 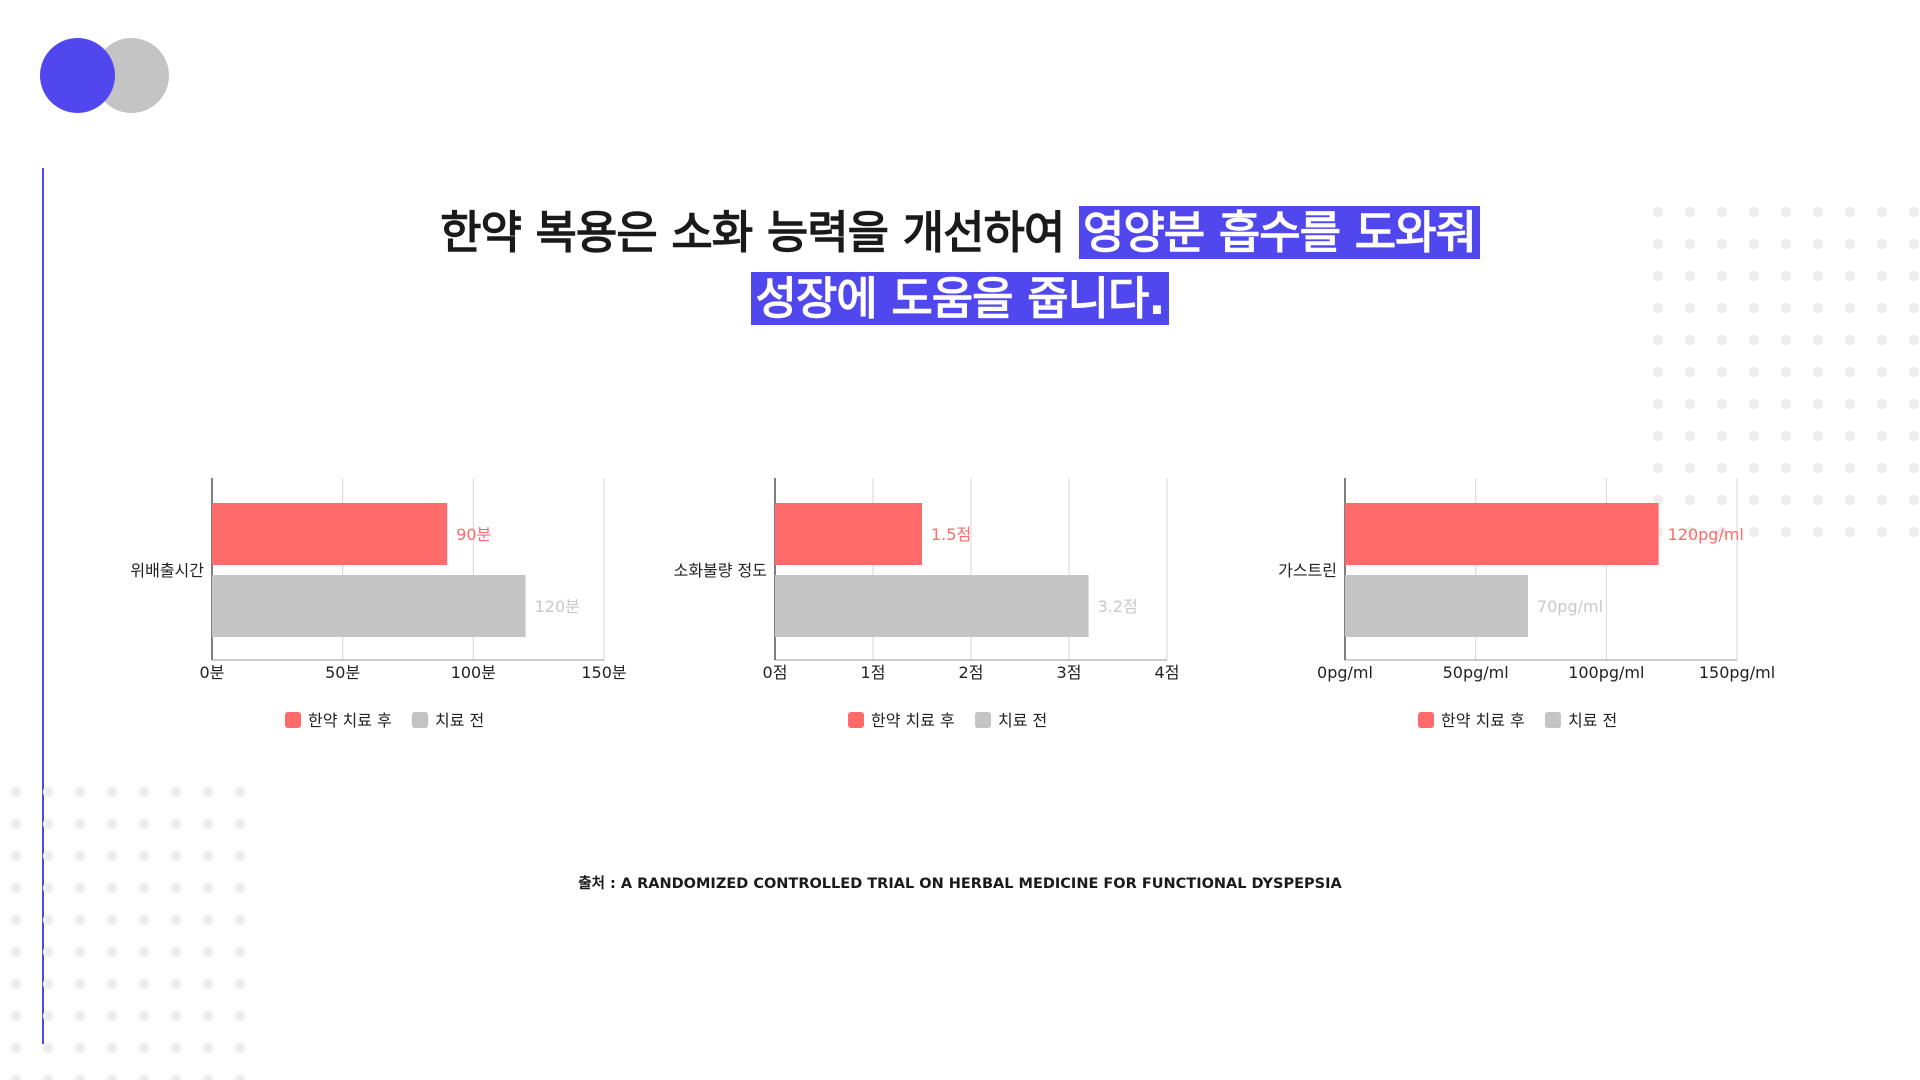 I want to click on x-tick-label: 150pg/ml, so click(x=1737, y=672).